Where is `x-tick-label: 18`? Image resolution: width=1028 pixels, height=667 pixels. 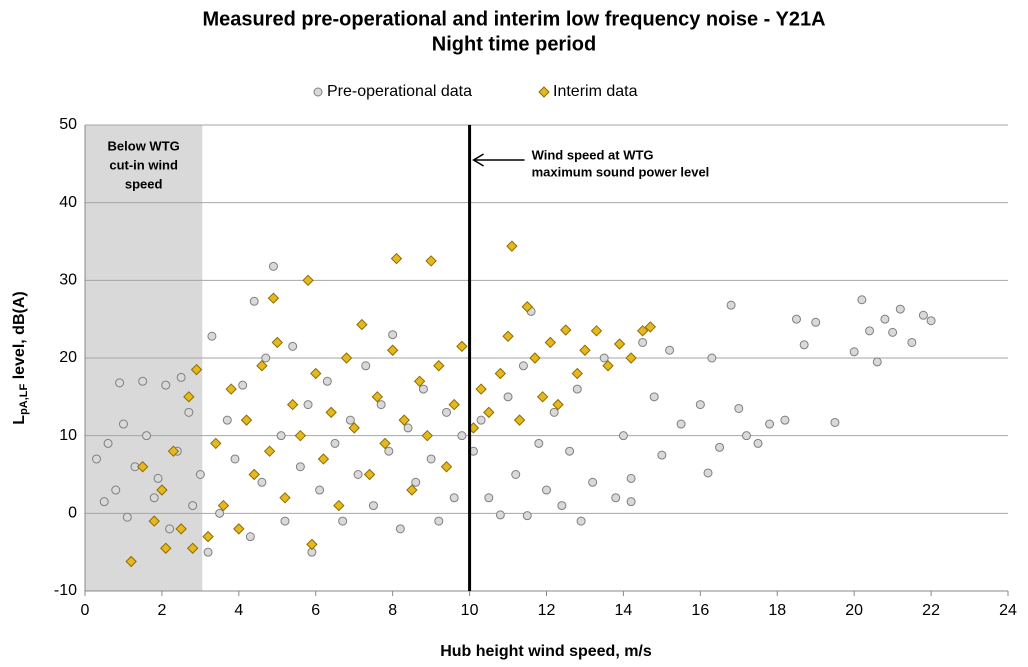 x-tick-label: 18 is located at coordinates (777, 610).